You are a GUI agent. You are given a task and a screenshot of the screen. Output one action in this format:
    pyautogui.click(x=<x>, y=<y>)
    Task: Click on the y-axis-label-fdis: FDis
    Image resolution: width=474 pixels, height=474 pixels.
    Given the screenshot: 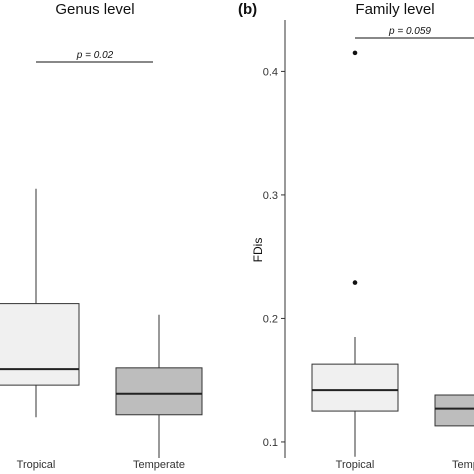 What is the action you would take?
    pyautogui.click(x=258, y=250)
    